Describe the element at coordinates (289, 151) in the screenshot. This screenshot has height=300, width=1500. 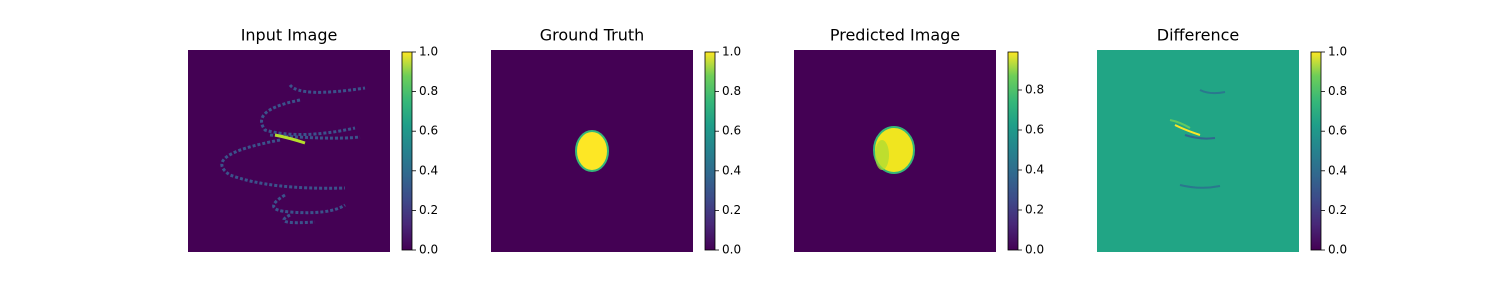
I see `input-image` at that location.